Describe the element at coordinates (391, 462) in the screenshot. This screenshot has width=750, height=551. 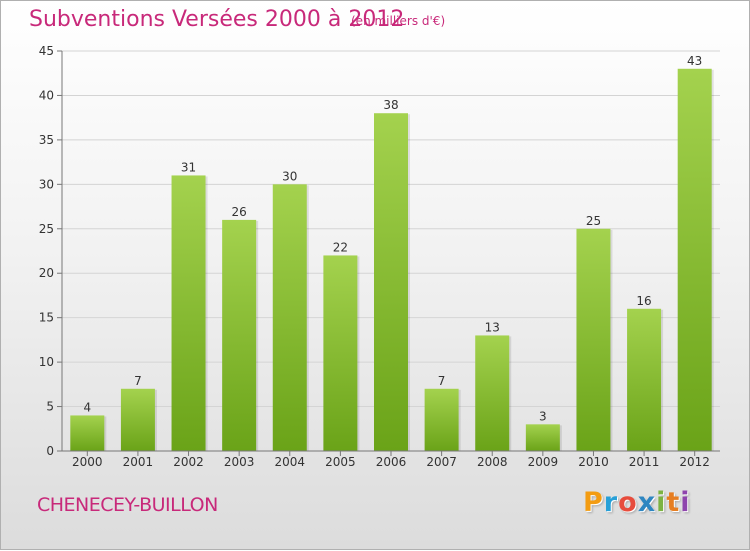
I see `x-tick-label-2006: 2006` at that location.